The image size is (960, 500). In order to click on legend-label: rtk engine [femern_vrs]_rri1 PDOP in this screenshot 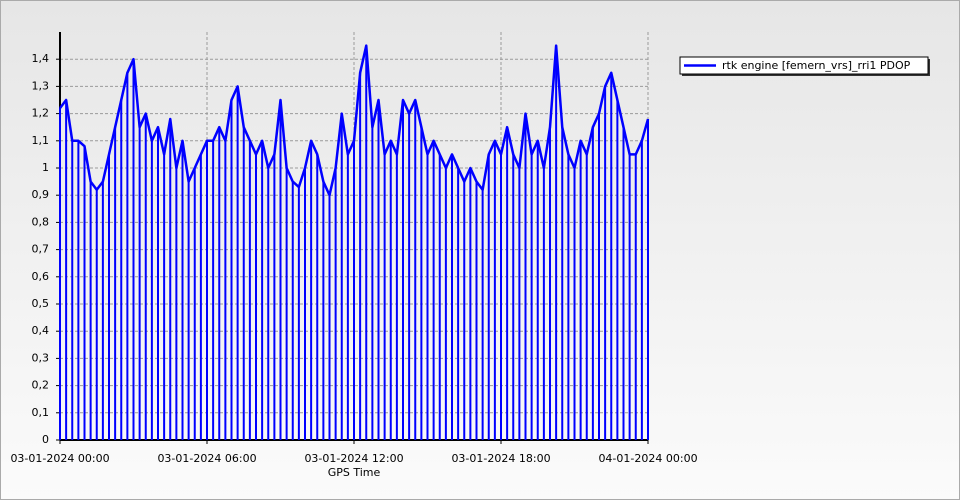, I will do `click(816, 65)`.